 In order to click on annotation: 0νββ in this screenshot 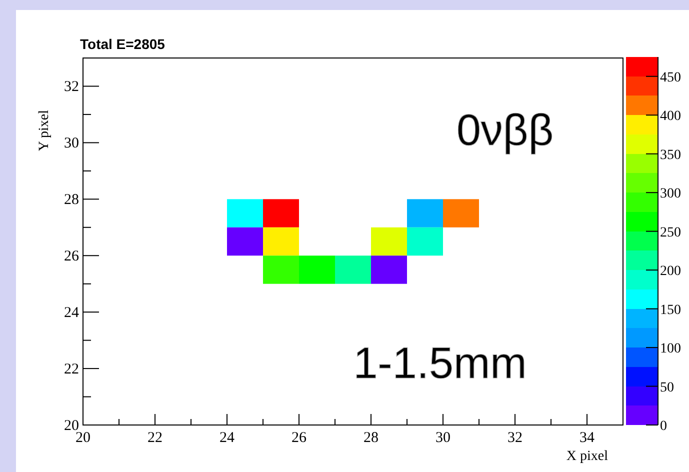, I will do `click(505, 130)`.